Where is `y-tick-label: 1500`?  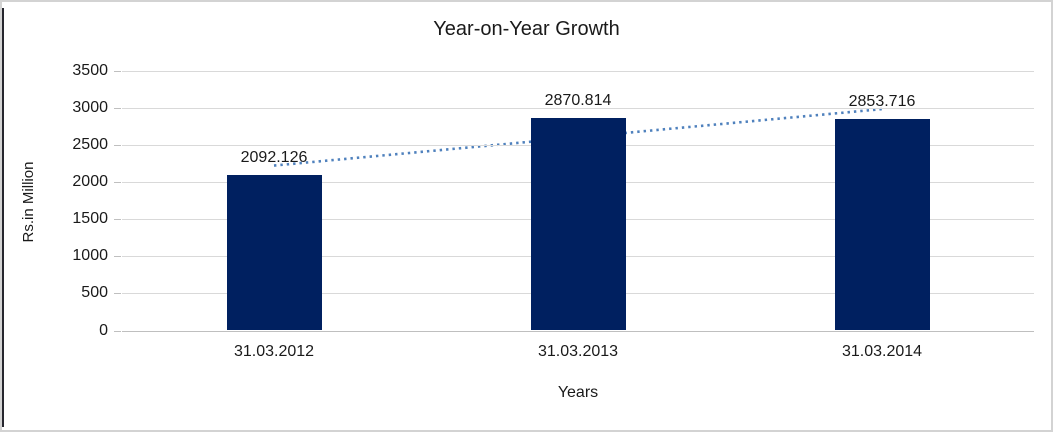 y-tick-label: 1500 is located at coordinates (90, 219).